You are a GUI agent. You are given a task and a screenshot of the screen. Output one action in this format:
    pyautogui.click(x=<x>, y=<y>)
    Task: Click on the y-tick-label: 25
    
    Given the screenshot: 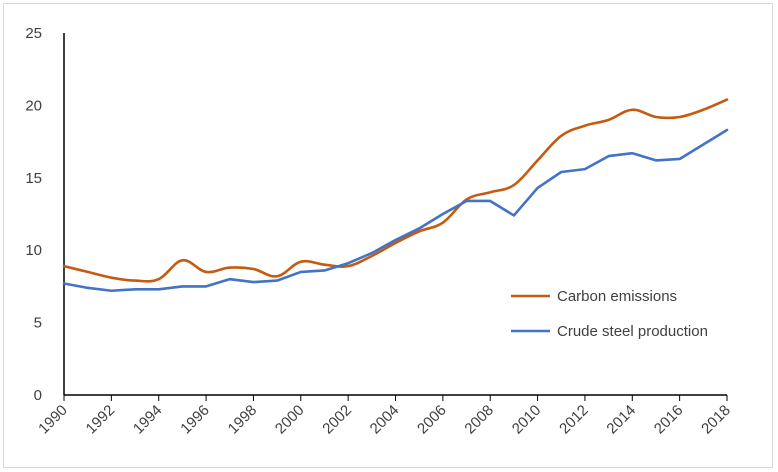 What is the action you would take?
    pyautogui.click(x=33, y=33)
    